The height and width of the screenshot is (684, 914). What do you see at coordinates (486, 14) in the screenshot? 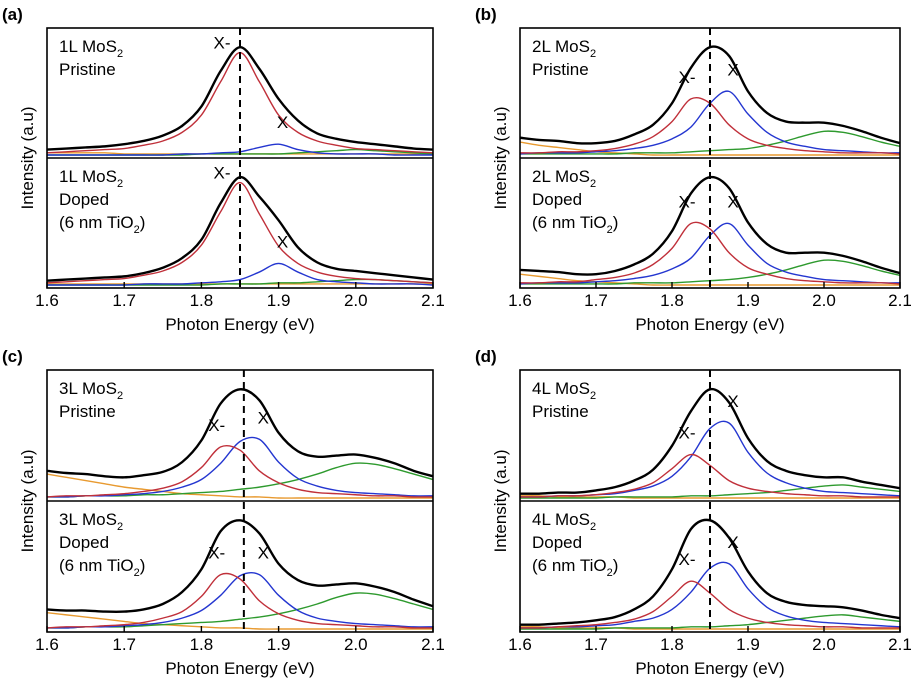
I see `panel-label: (b)` at bounding box center [486, 14].